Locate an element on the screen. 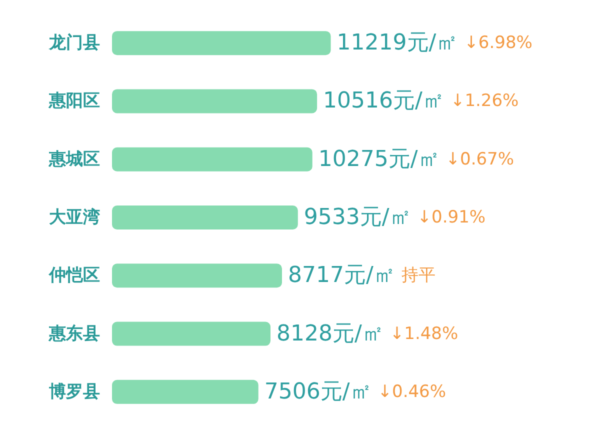 This screenshot has height=443, width=611. data-label: 8717元/㎡ is located at coordinates (342, 275).